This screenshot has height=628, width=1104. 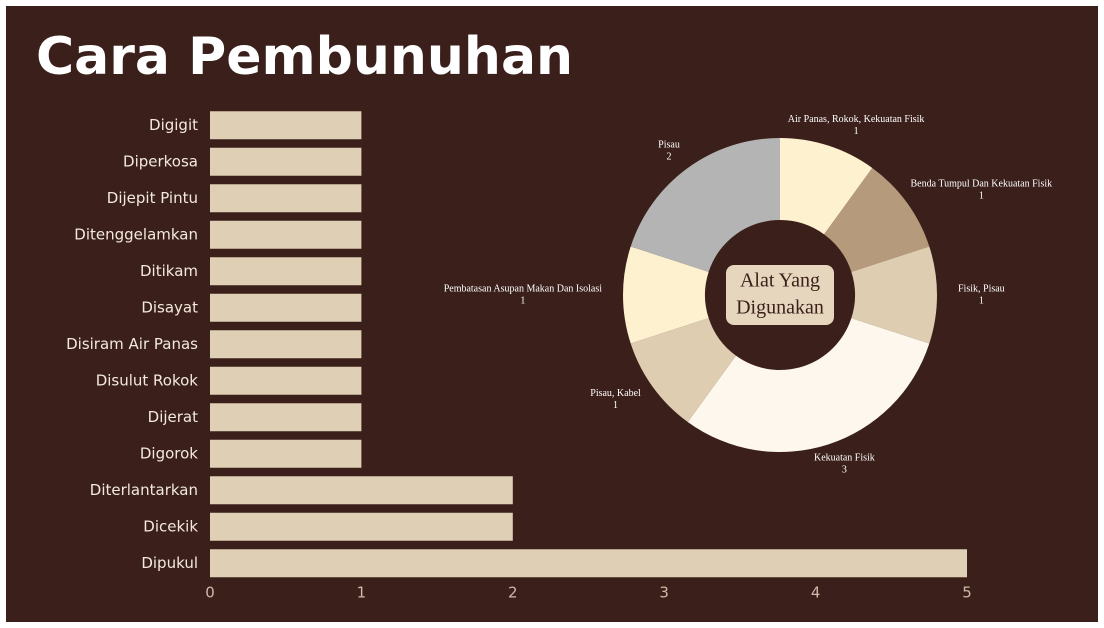 What do you see at coordinates (160, 161) in the screenshot?
I see `y-tick-label: Diperkosa` at bounding box center [160, 161].